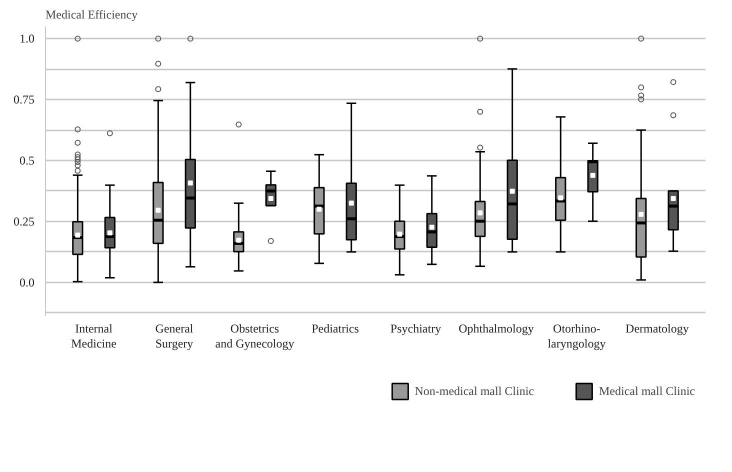 The image size is (732, 472). What do you see at coordinates (92, 15) in the screenshot?
I see `y-axis-title: Medical Efficiency` at bounding box center [92, 15].